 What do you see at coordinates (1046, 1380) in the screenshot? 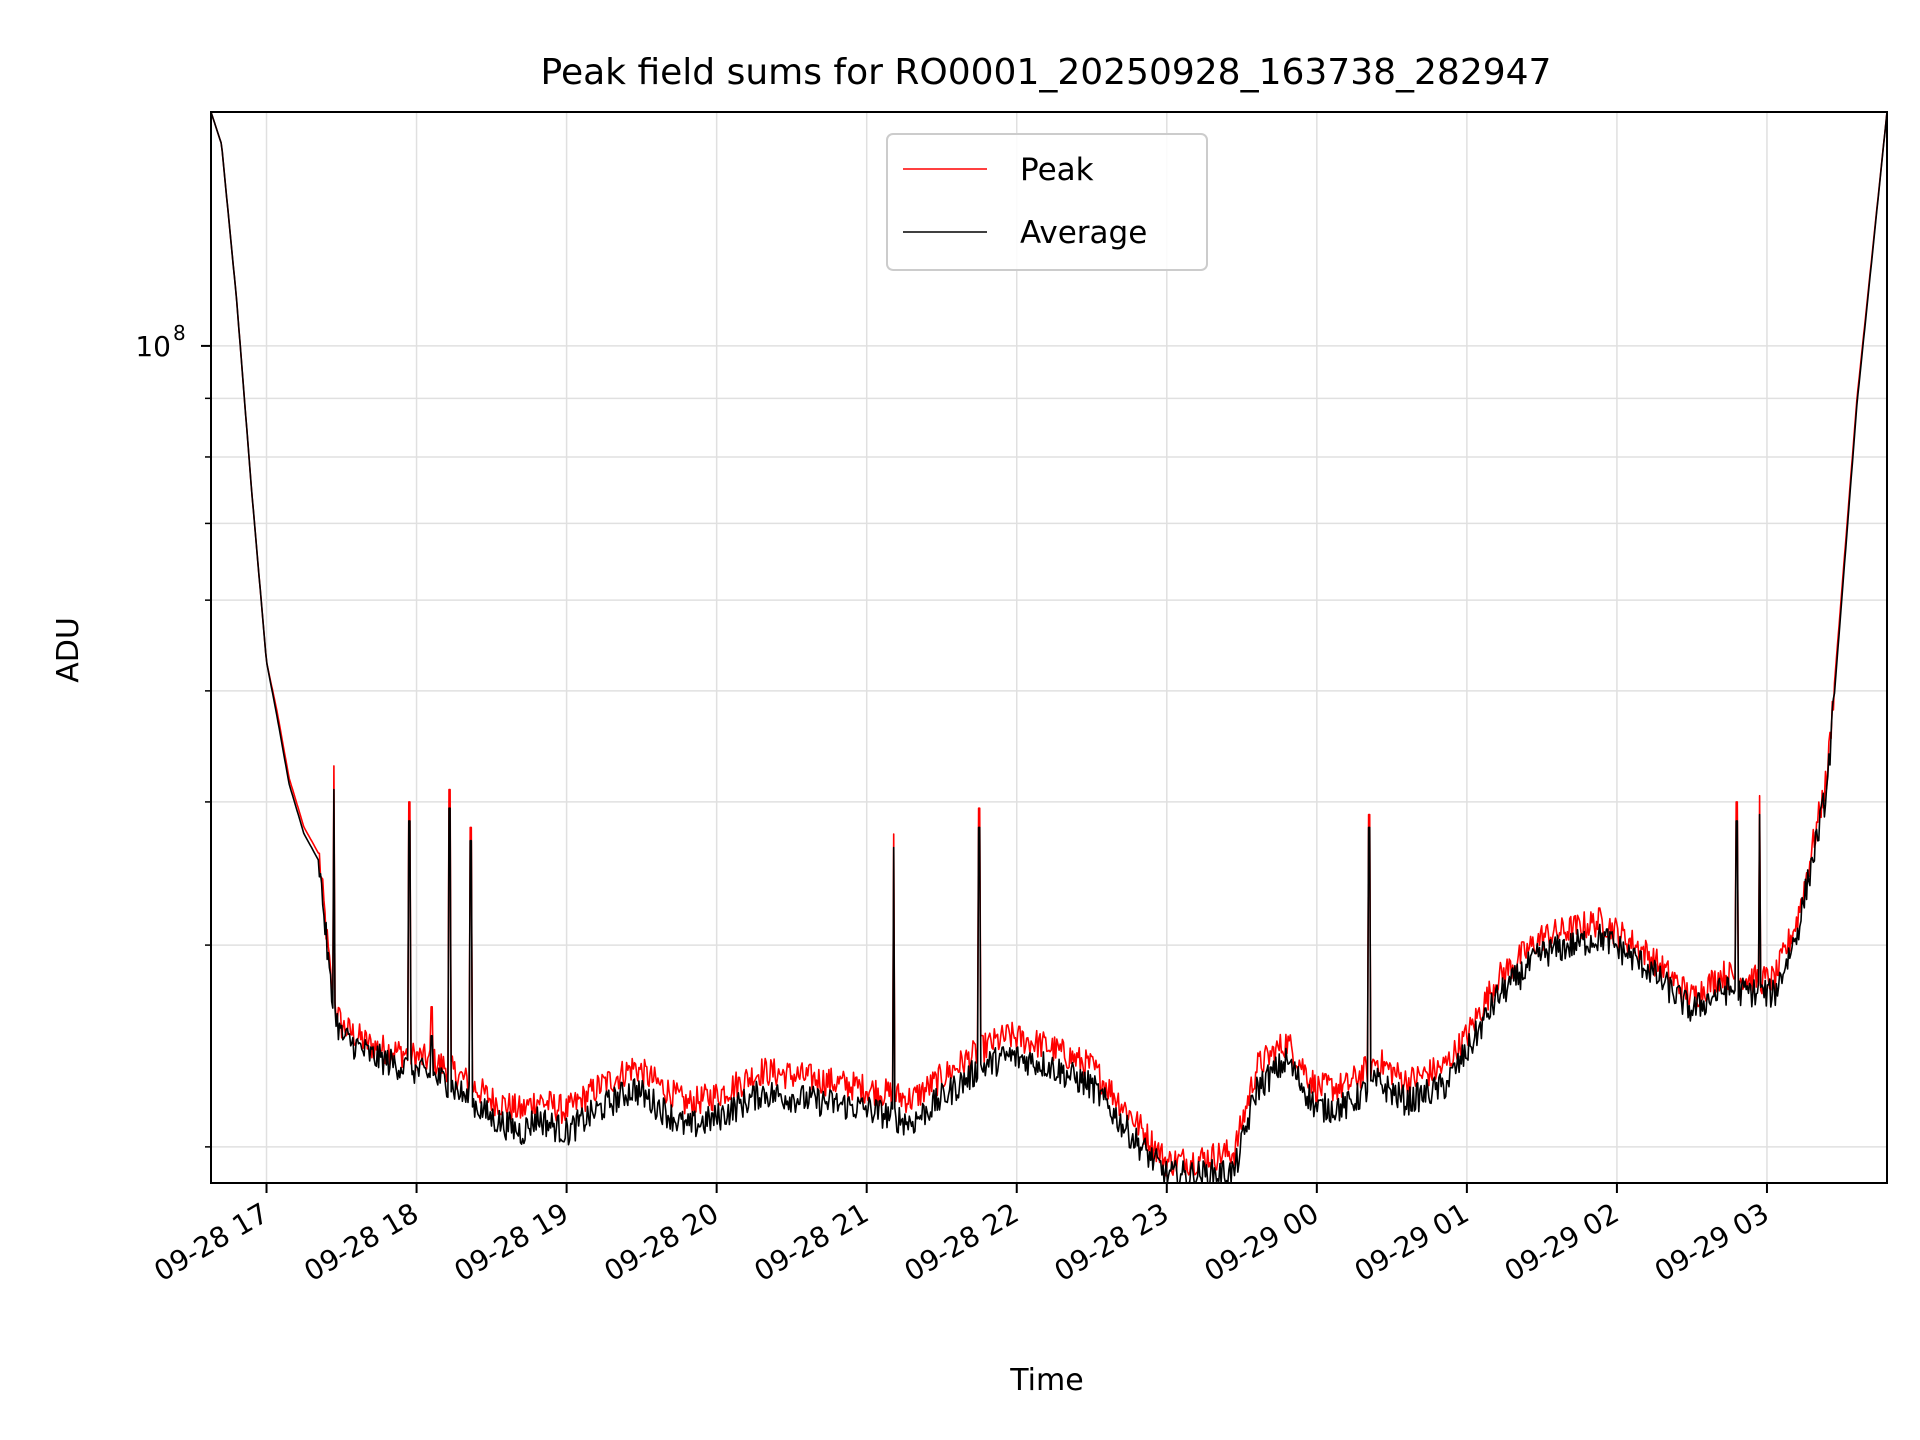
I see `x-axis-label: Time` at bounding box center [1046, 1380].